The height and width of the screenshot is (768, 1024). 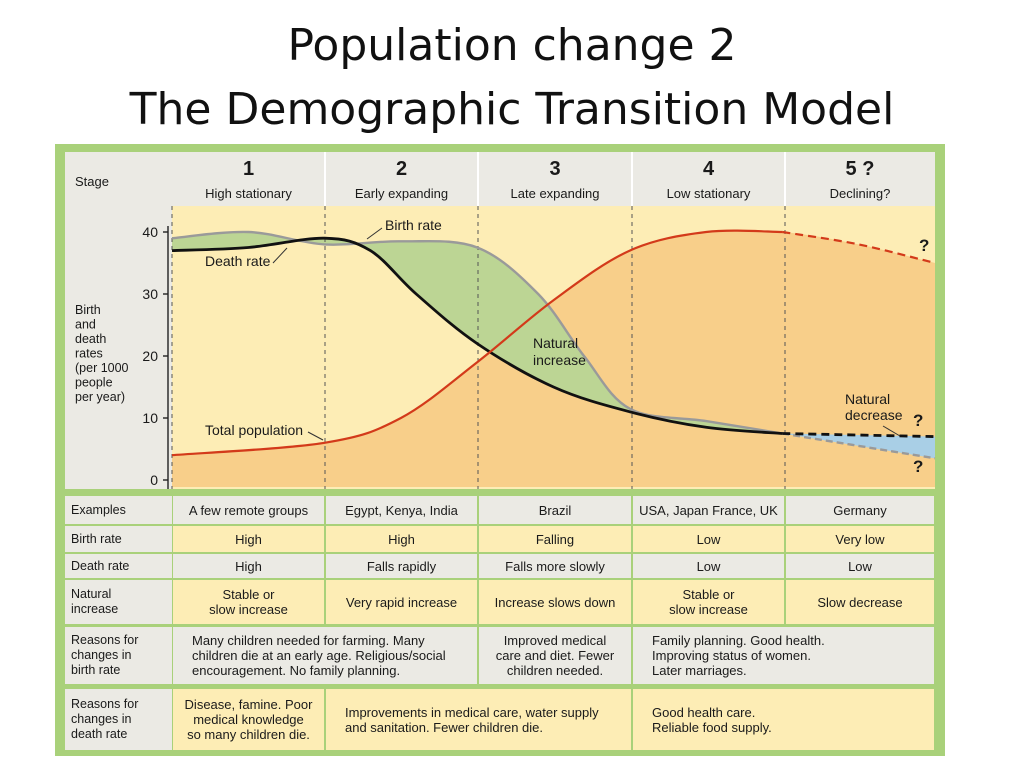 What do you see at coordinates (150, 418) in the screenshot?
I see `y-tick-label: 10` at bounding box center [150, 418].